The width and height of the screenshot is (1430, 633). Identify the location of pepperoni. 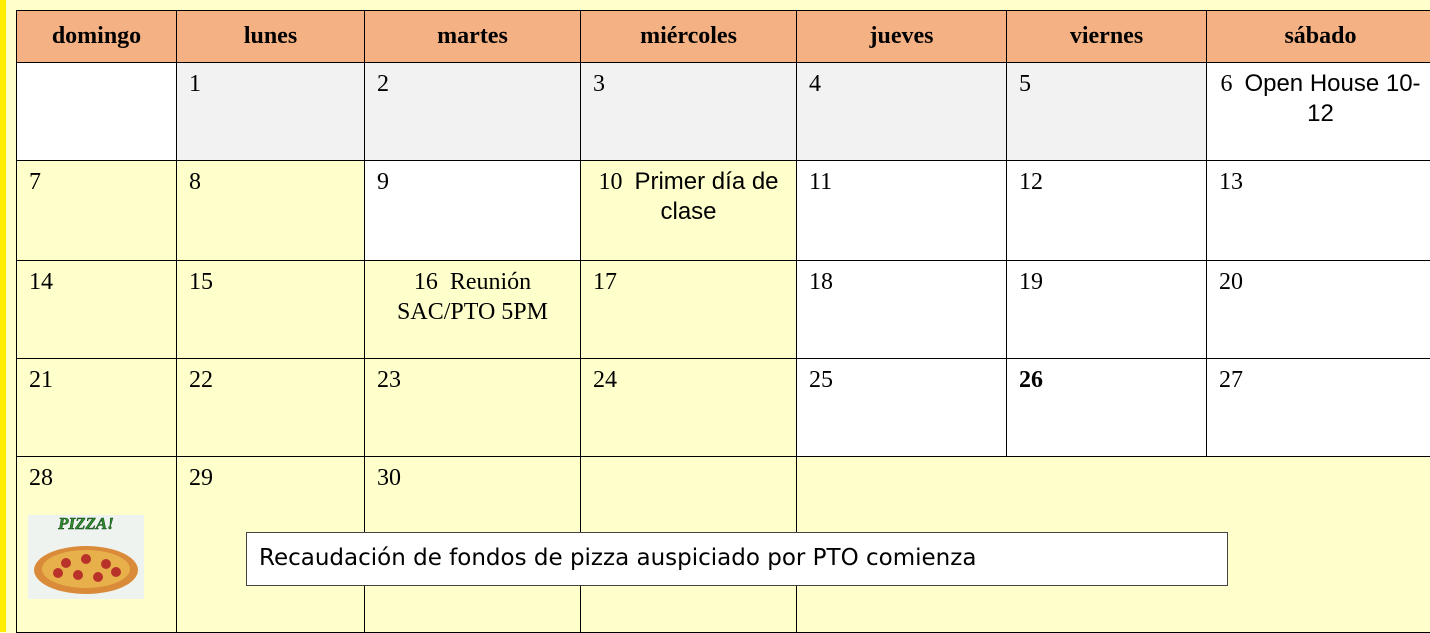
(87, 568).